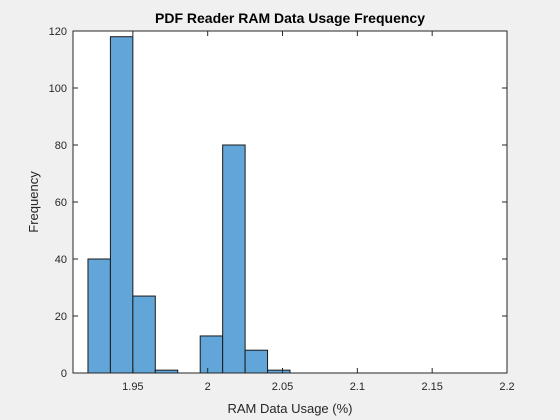 This screenshot has height=420, width=560. What do you see at coordinates (58, 89) in the screenshot?
I see `y-tick-label: 100` at bounding box center [58, 89].